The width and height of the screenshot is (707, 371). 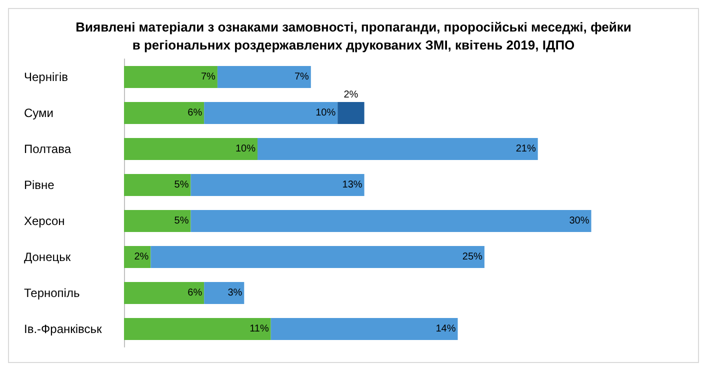 I want to click on data-label: 3%, so click(x=235, y=293).